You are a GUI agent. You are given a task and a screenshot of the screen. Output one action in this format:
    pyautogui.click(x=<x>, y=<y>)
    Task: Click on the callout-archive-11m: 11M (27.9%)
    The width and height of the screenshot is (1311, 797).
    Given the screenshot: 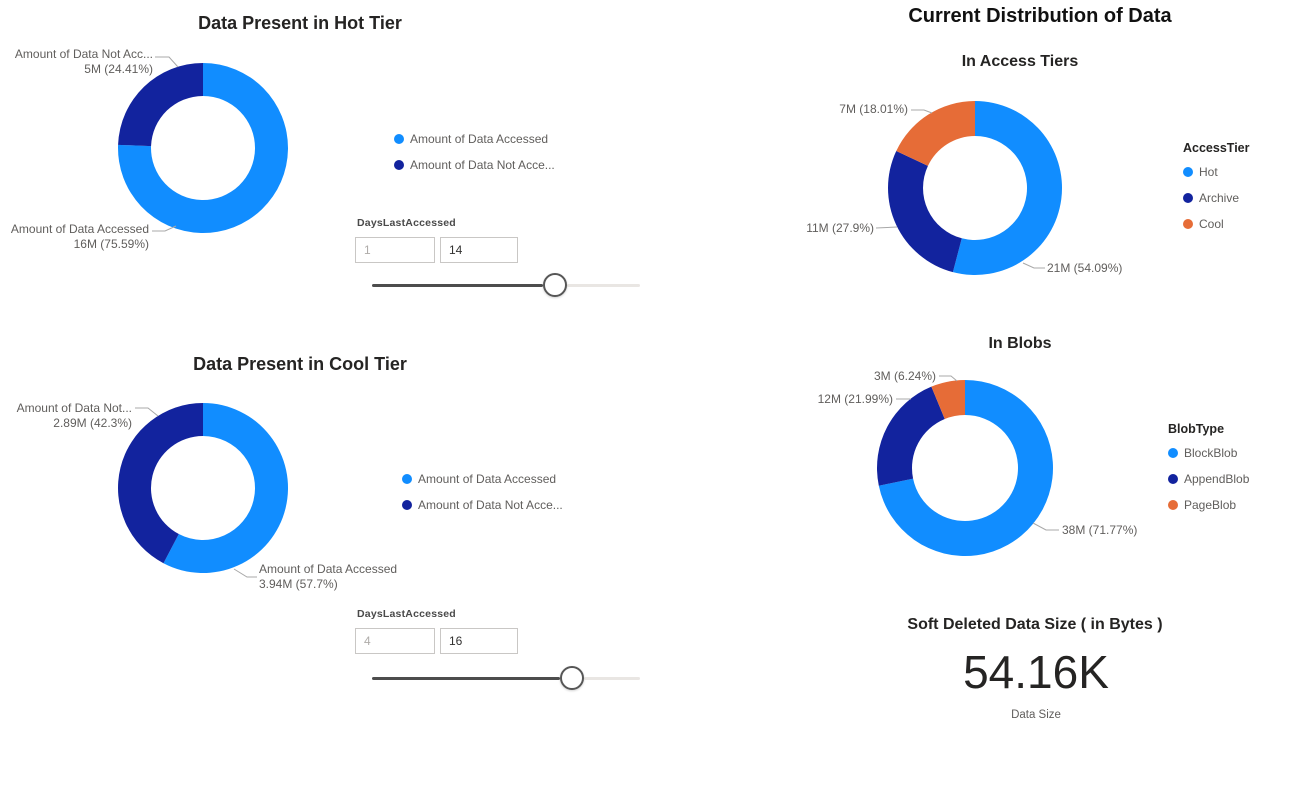 What is the action you would take?
    pyautogui.click(x=828, y=228)
    